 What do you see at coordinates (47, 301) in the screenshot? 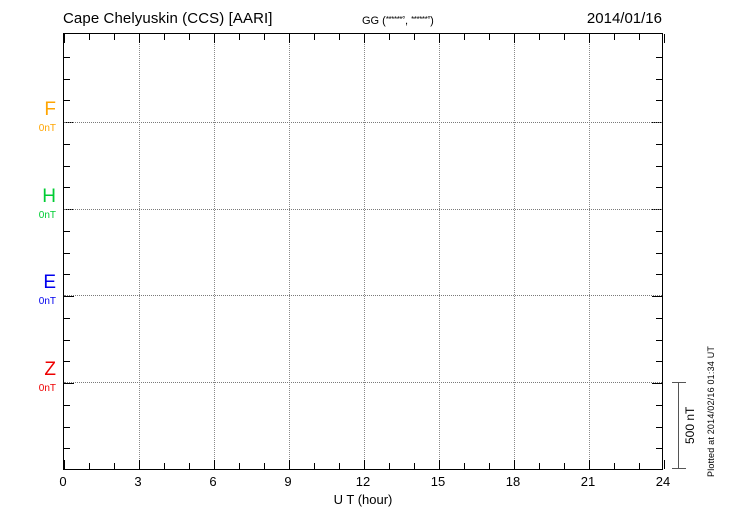
I see `component-unit-e: 0nT` at bounding box center [47, 301].